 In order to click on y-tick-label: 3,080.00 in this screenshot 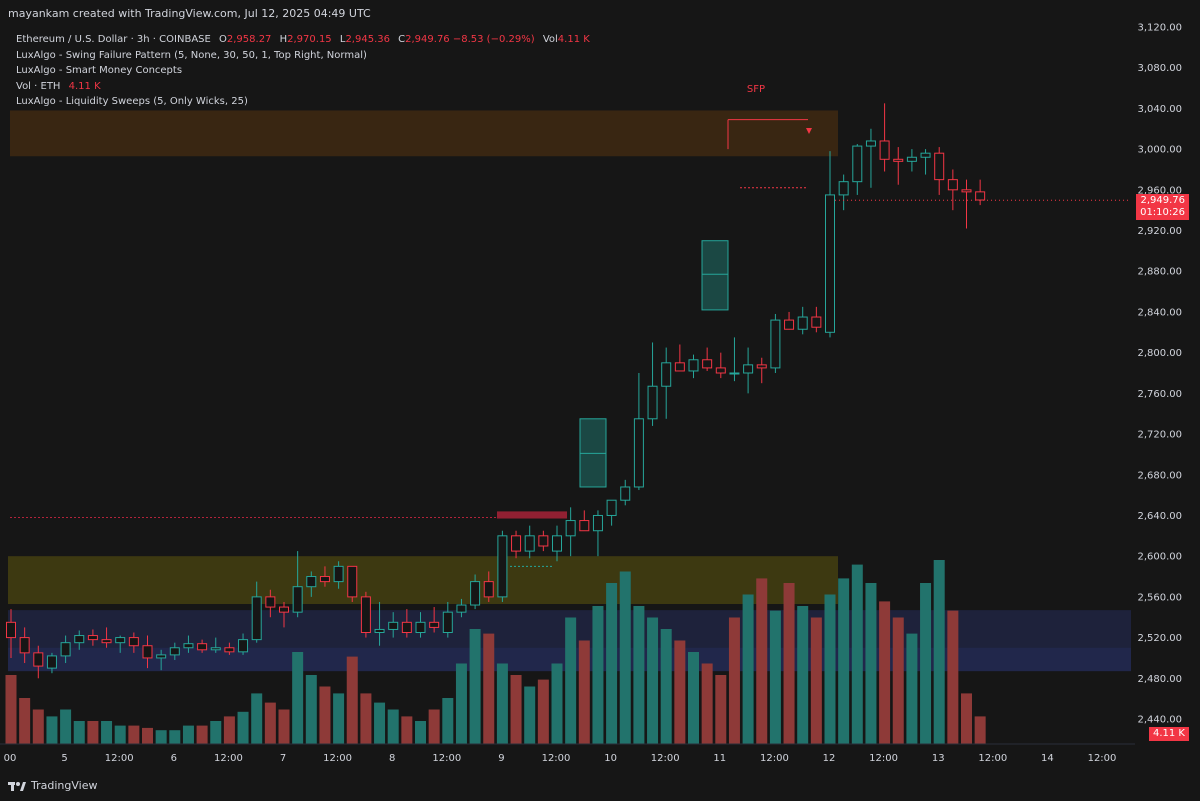, I will do `click(1159, 68)`.